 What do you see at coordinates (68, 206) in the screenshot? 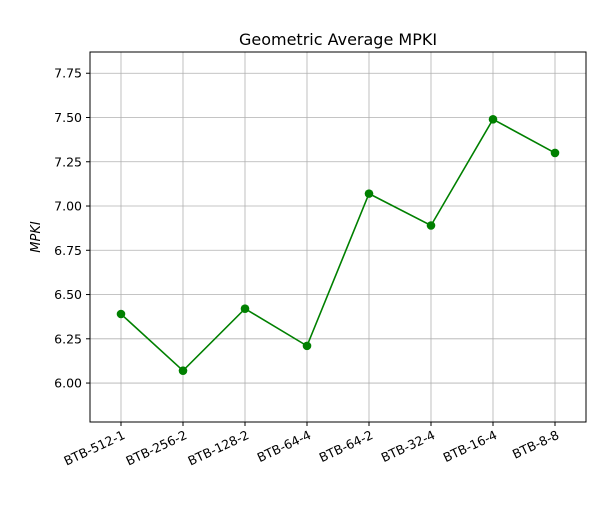
I see `y-tick-label: 7.00` at bounding box center [68, 206].